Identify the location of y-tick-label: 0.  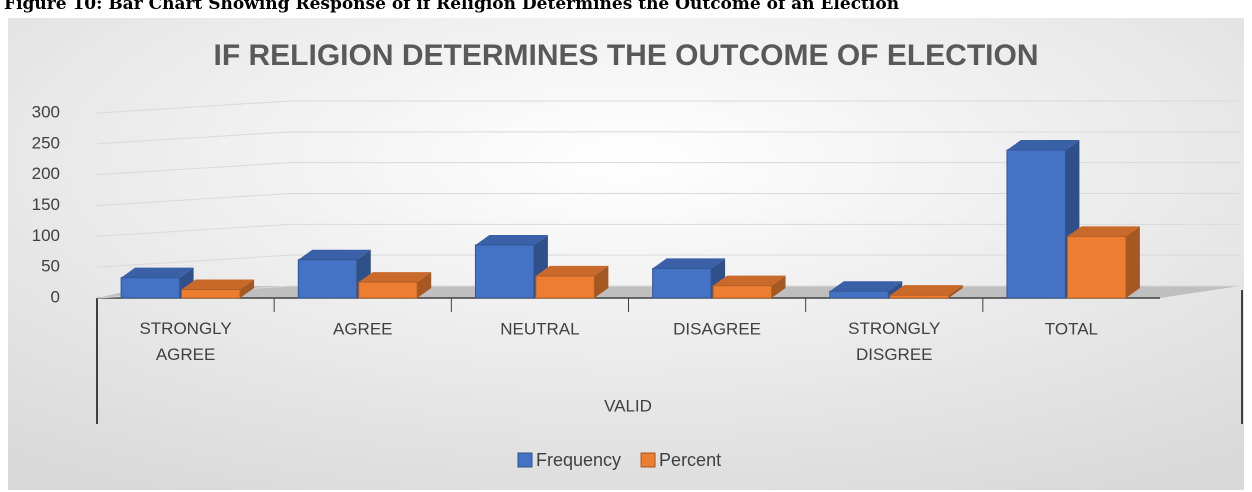
(55, 296).